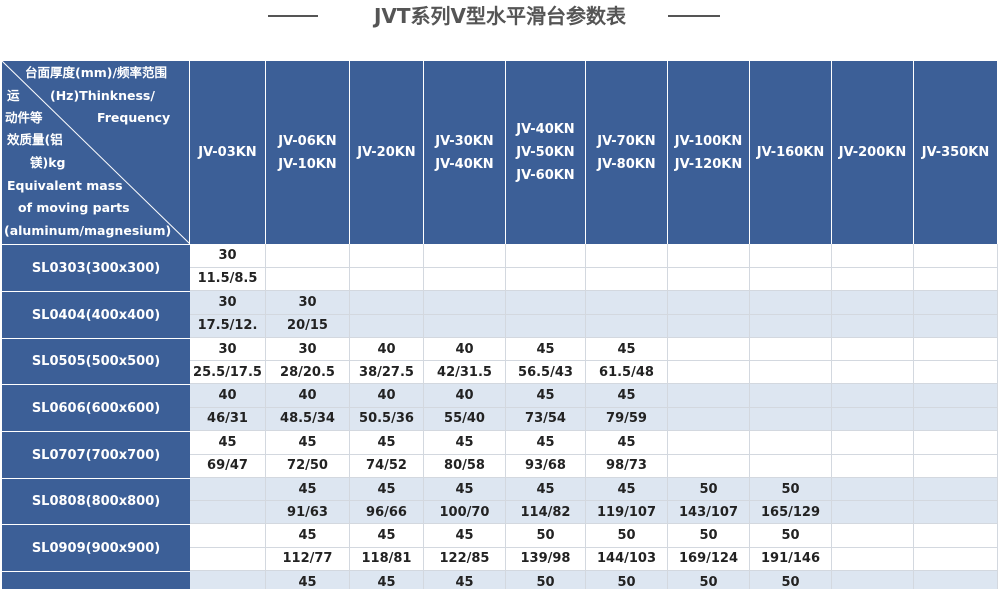  What do you see at coordinates (500, 16) in the screenshot?
I see `title: JVT系列V型水平滑台参数表` at bounding box center [500, 16].